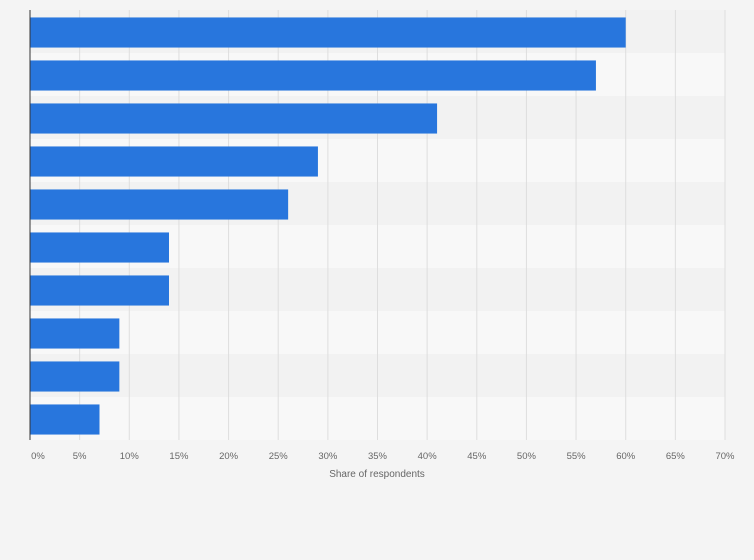  Describe the element at coordinates (38, 456) in the screenshot. I see `x-tick-label: 0%` at that location.